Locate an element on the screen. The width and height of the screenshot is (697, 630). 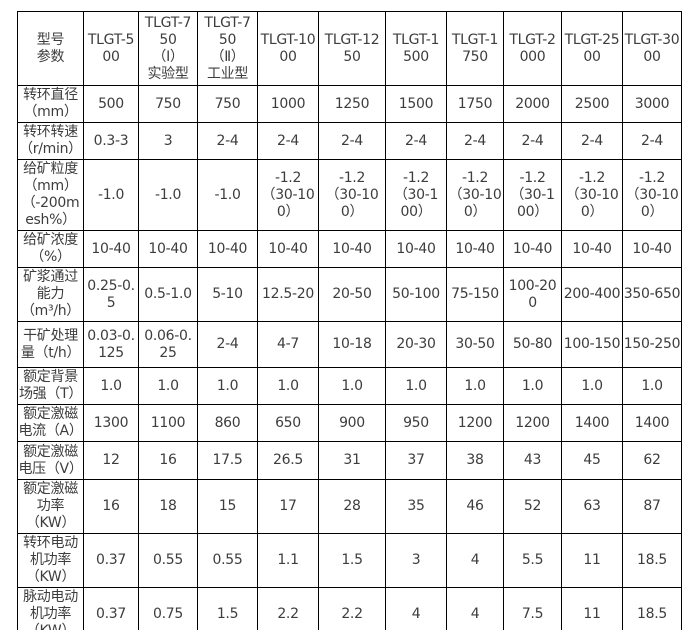
cell: 17.5 is located at coordinates (227, 460).